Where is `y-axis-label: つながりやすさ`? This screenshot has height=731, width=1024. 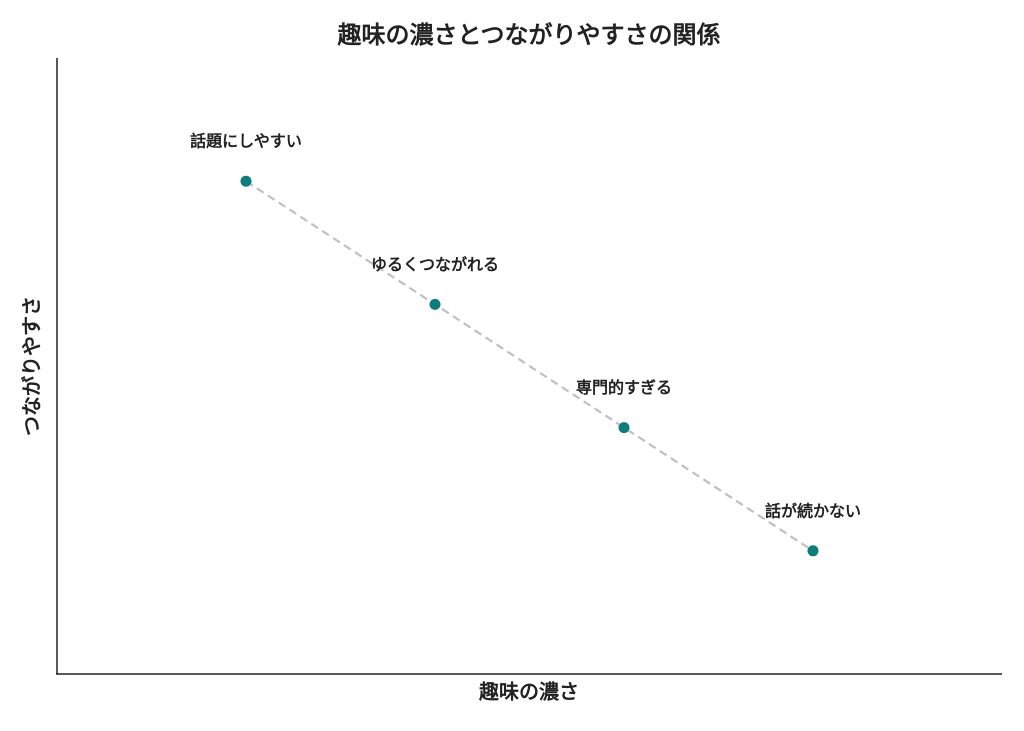 y-axis-label: つながりやすさ is located at coordinates (32, 366).